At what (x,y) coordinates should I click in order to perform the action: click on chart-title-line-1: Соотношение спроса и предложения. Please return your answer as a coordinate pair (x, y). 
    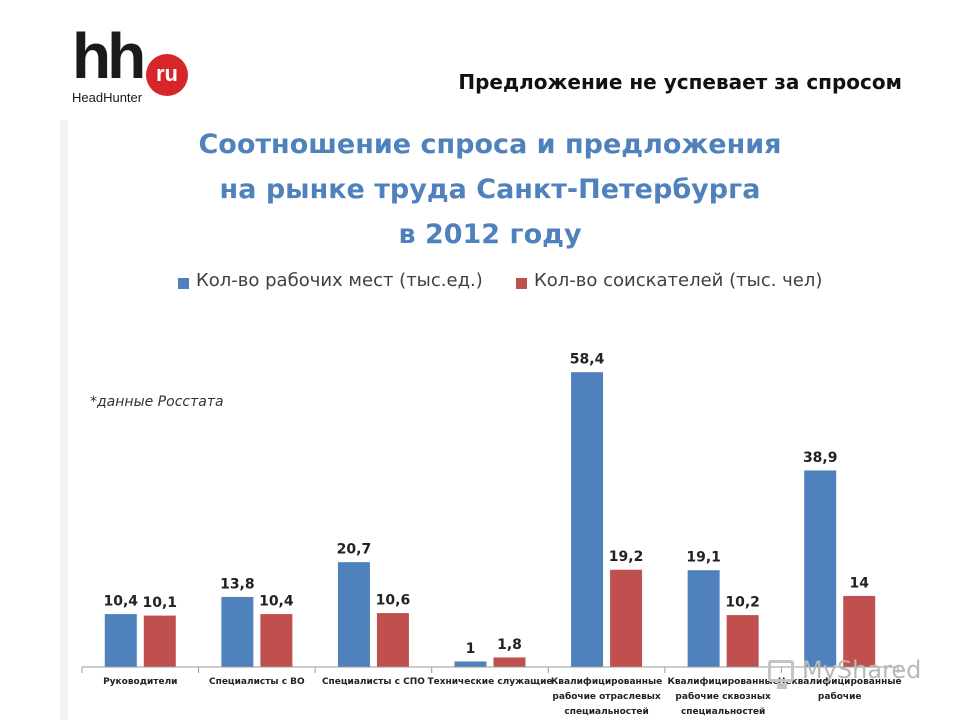
    Looking at the image, I should click on (490, 144).